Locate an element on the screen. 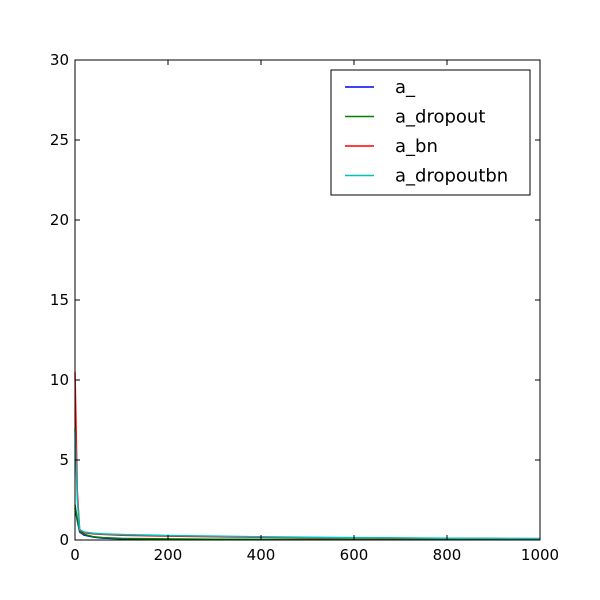 The height and width of the screenshot is (600, 600). x-tick-label: 800 is located at coordinates (447, 555).